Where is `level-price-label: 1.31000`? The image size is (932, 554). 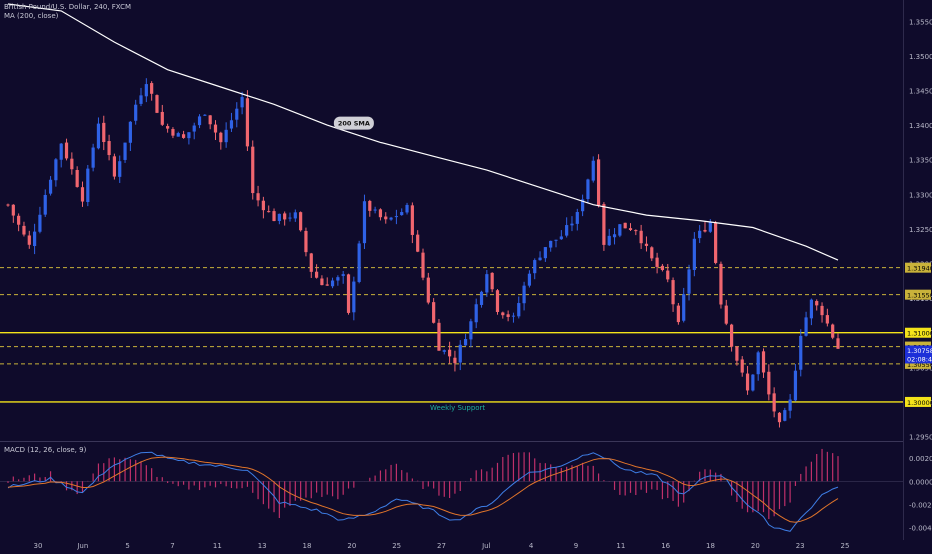 level-price-label: 1.31000 is located at coordinates (919, 334).